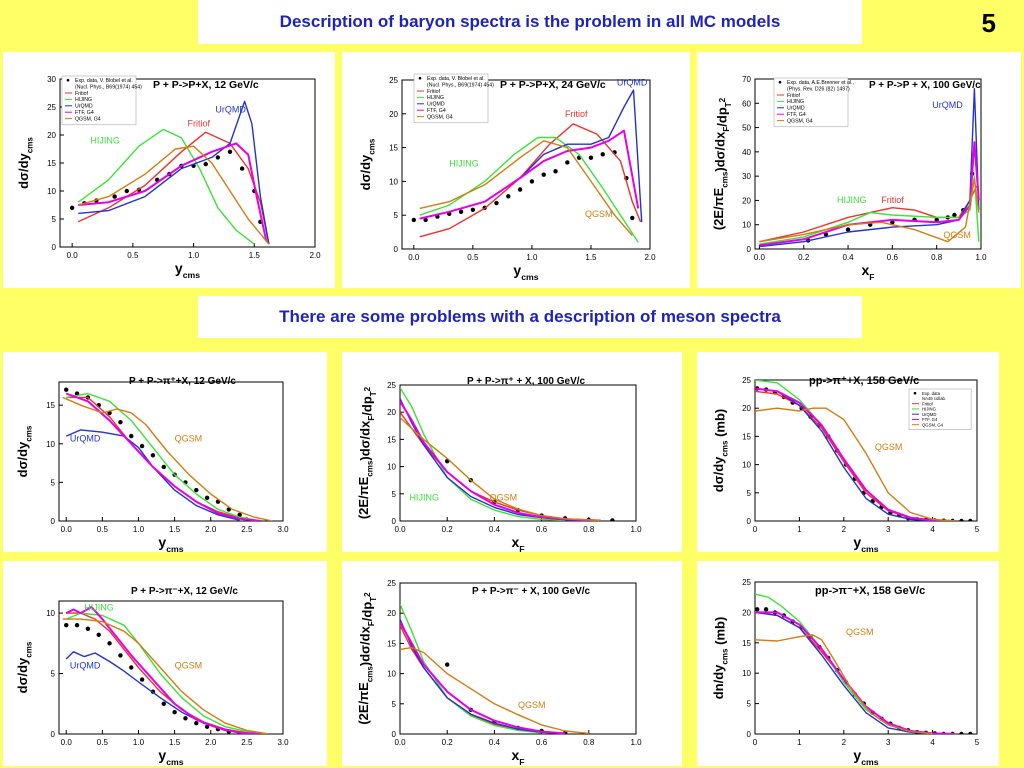 This screenshot has width=1024, height=768. Describe the element at coordinates (746, 103) in the screenshot. I see `y-tick-label: 60` at that location.